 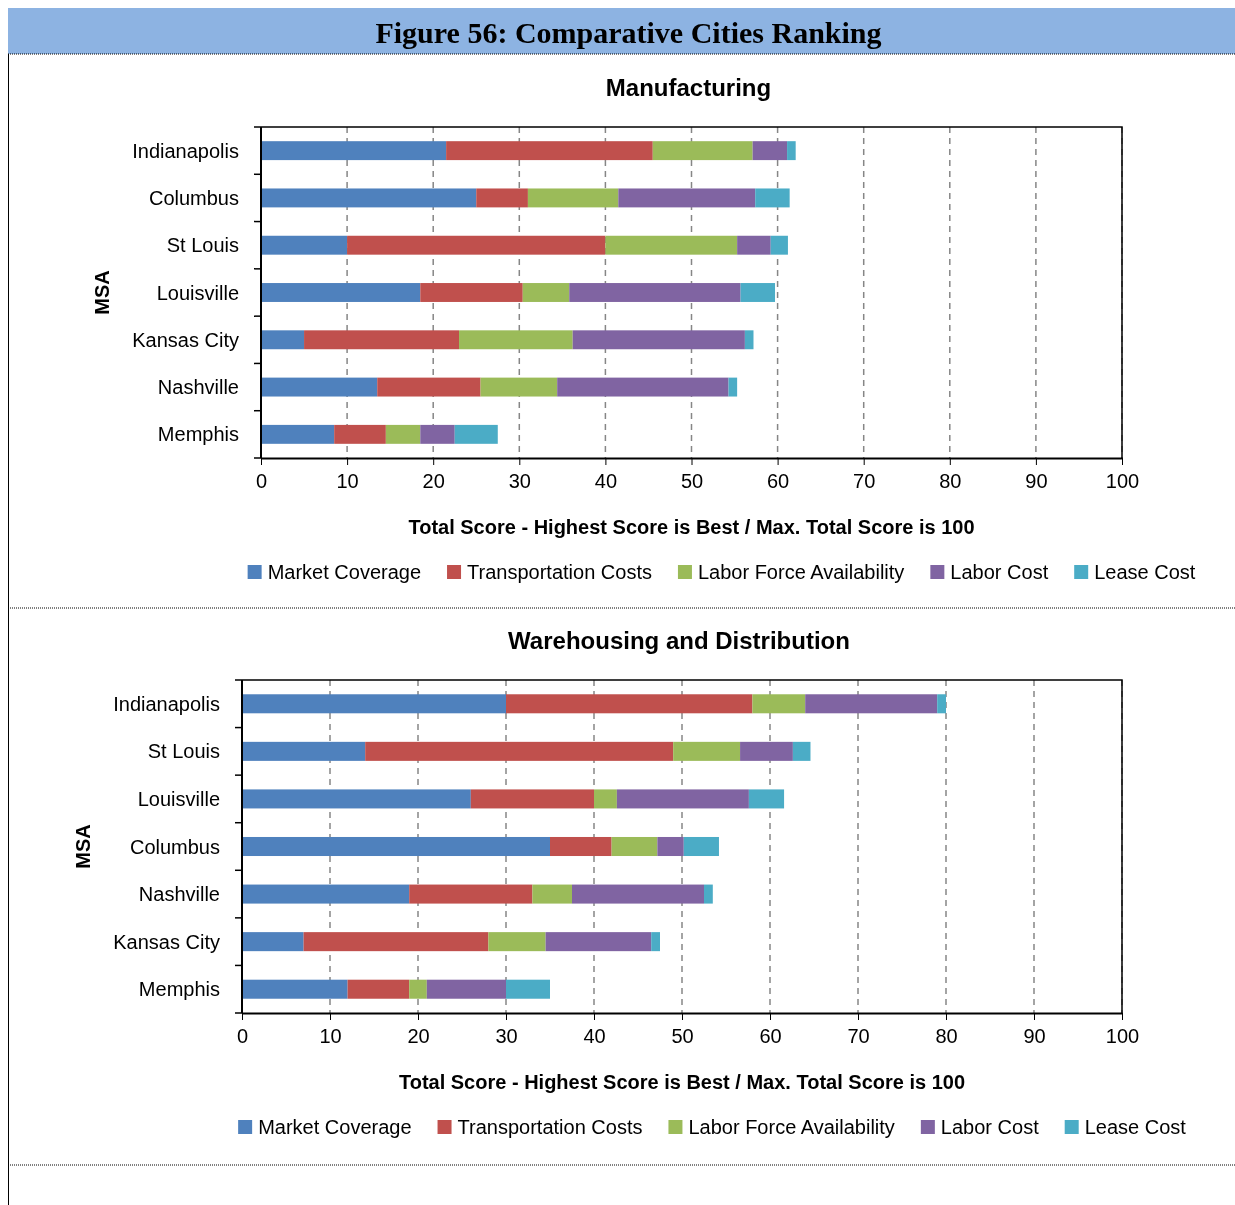 I want to click on chart-subtitle: Manufacturing, so click(x=688, y=87).